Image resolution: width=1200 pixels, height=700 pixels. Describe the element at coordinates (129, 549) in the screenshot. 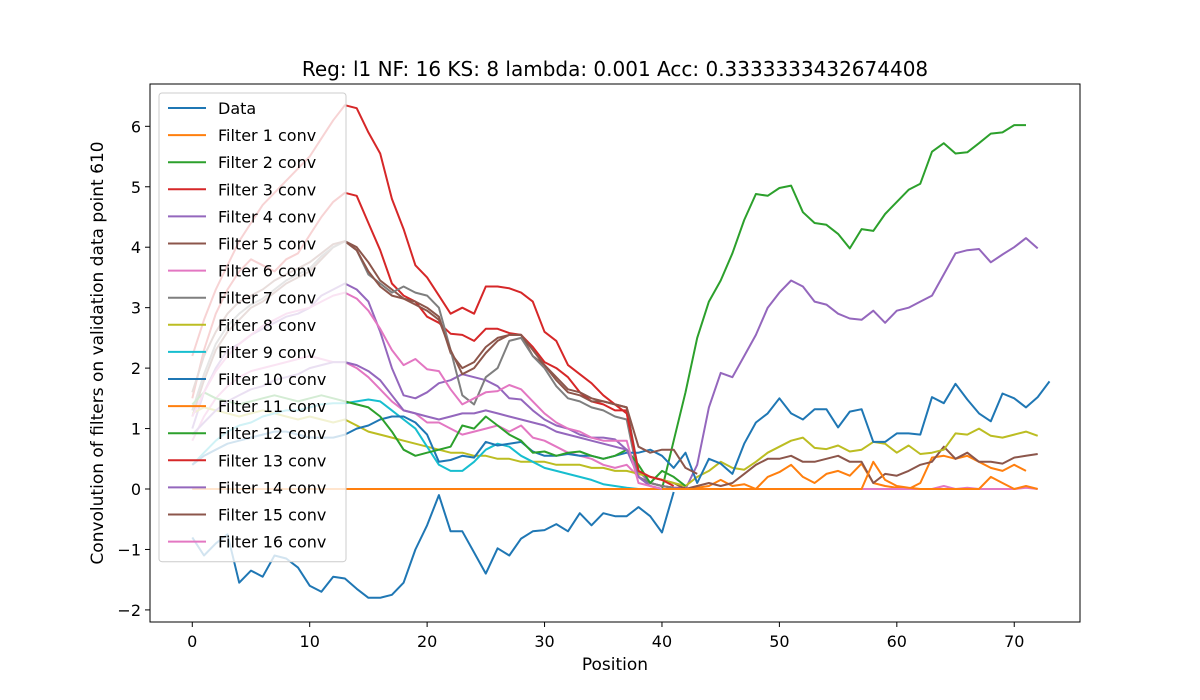

I see `y-tick-label: −1` at that location.